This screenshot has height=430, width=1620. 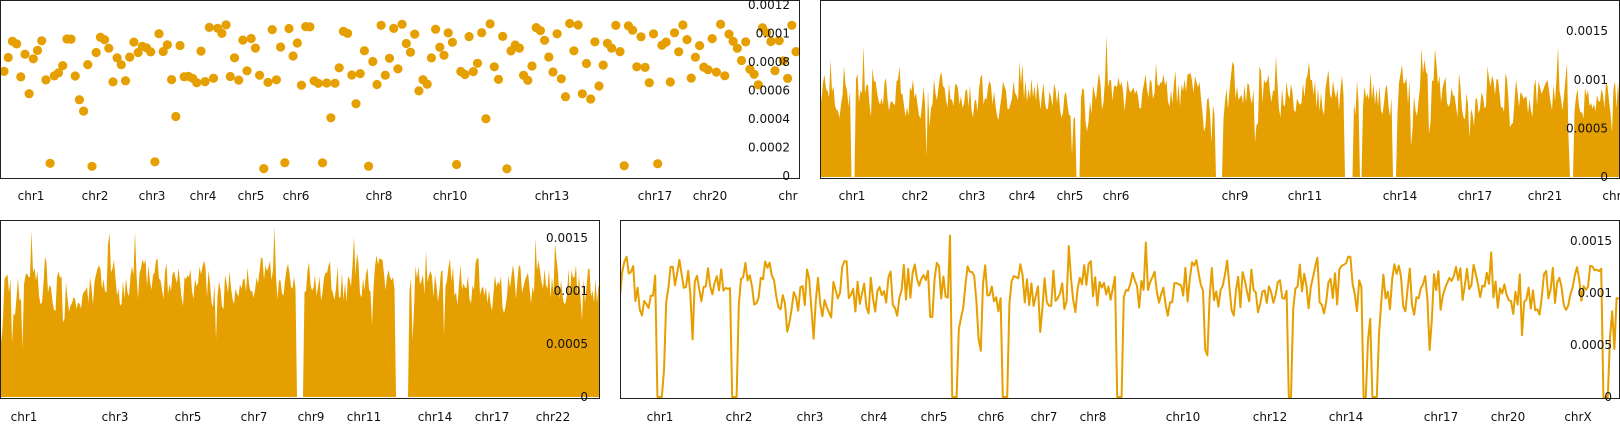 What do you see at coordinates (991, 417) in the screenshot?
I see `x-tick-label: chr6` at bounding box center [991, 417].